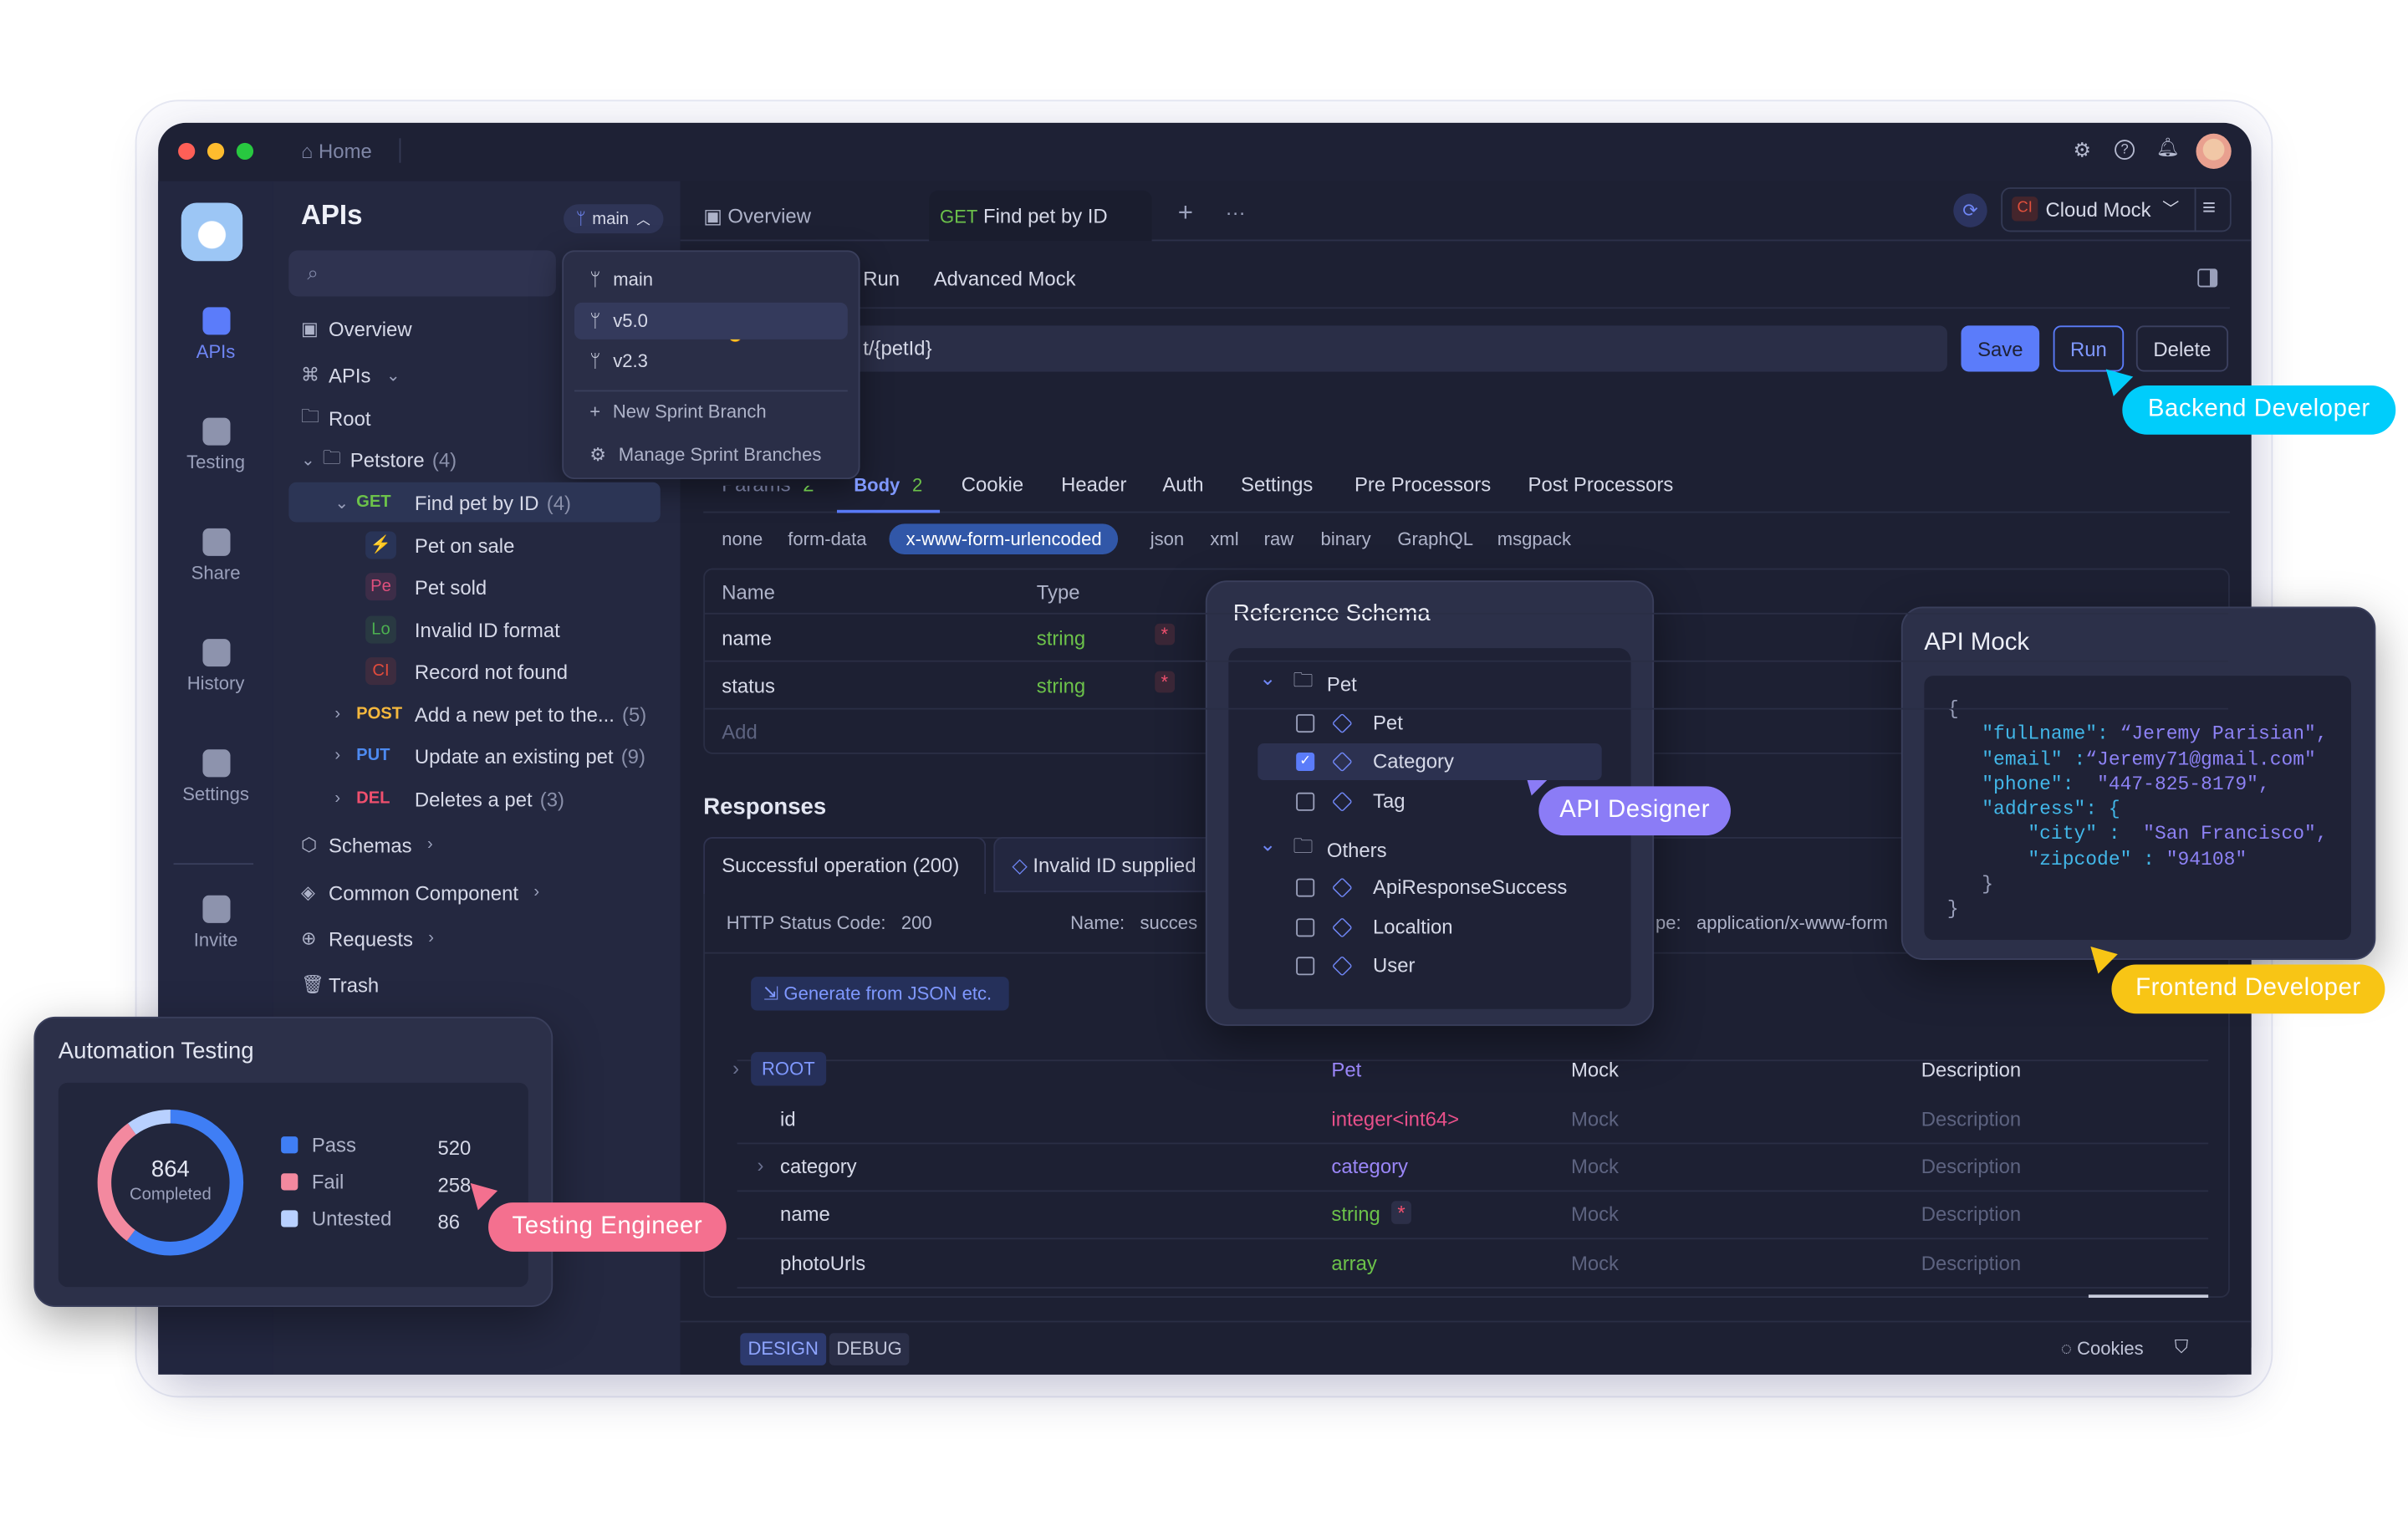  I want to click on schema-item-category: ✓ Category, so click(1375, 761).